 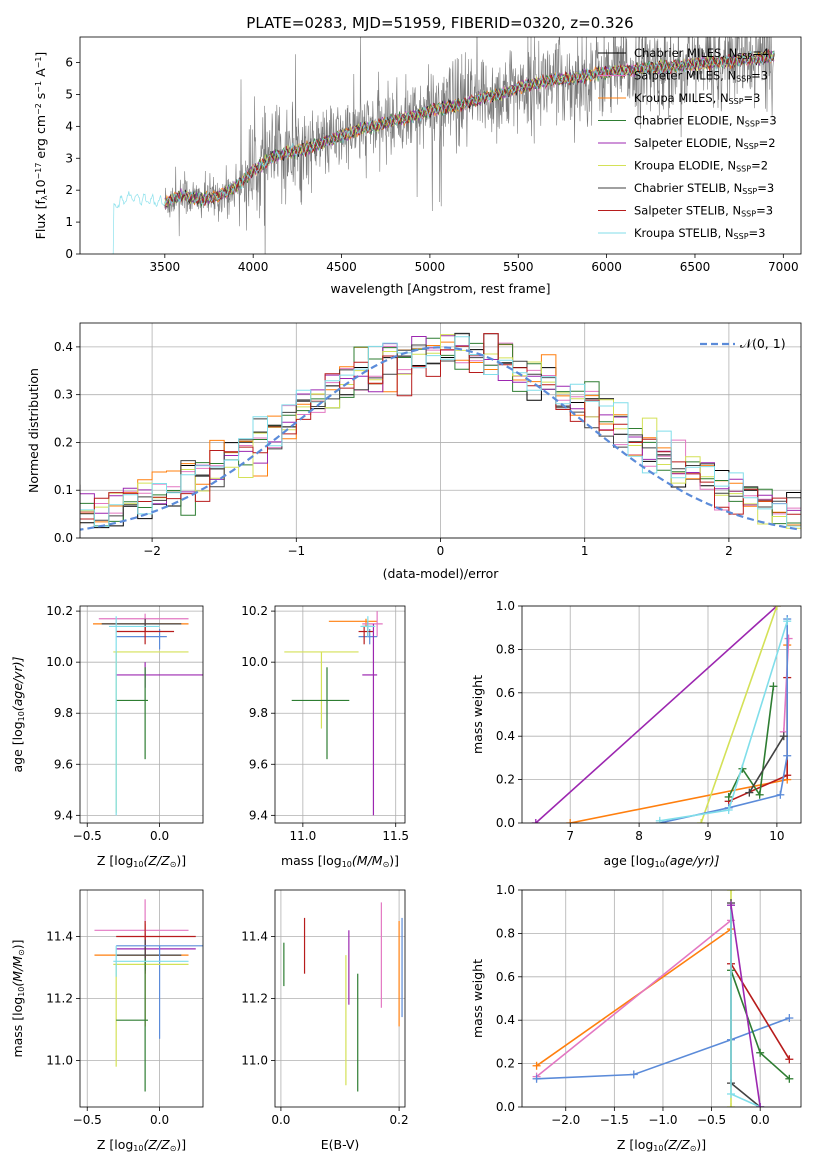 I want to click on y-tick-label: 1, so click(x=69, y=222).